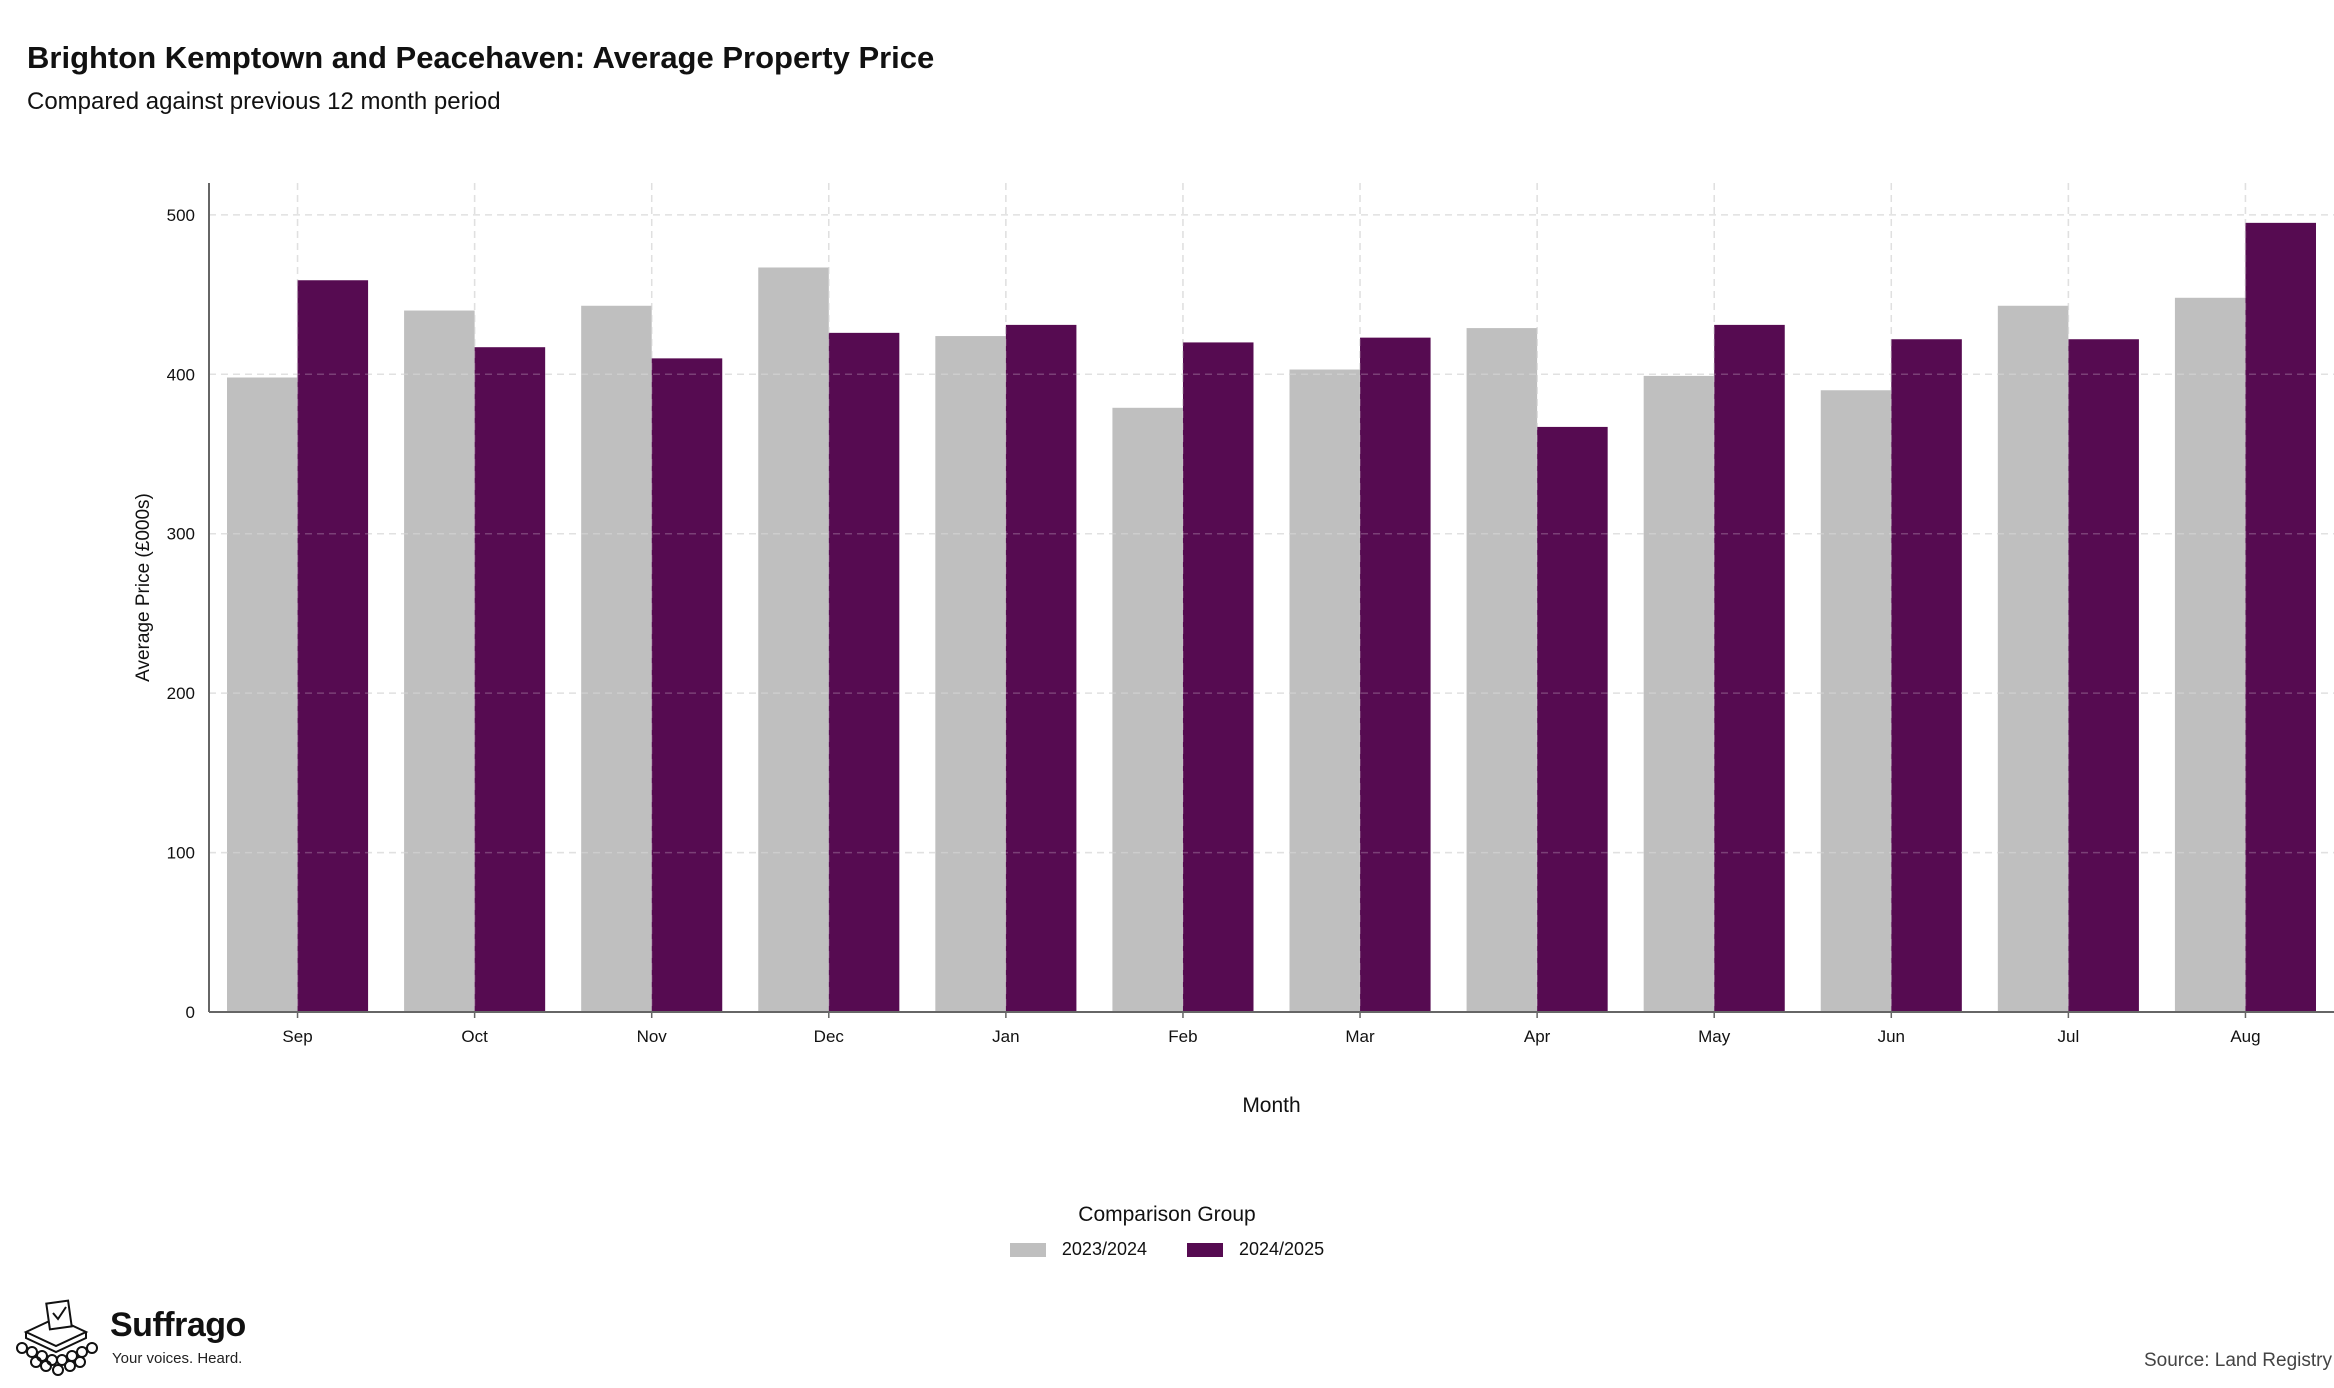 The width and height of the screenshot is (2334, 1388). Describe the element at coordinates (1005, 1036) in the screenshot. I see `x-tick-label: Jan` at that location.